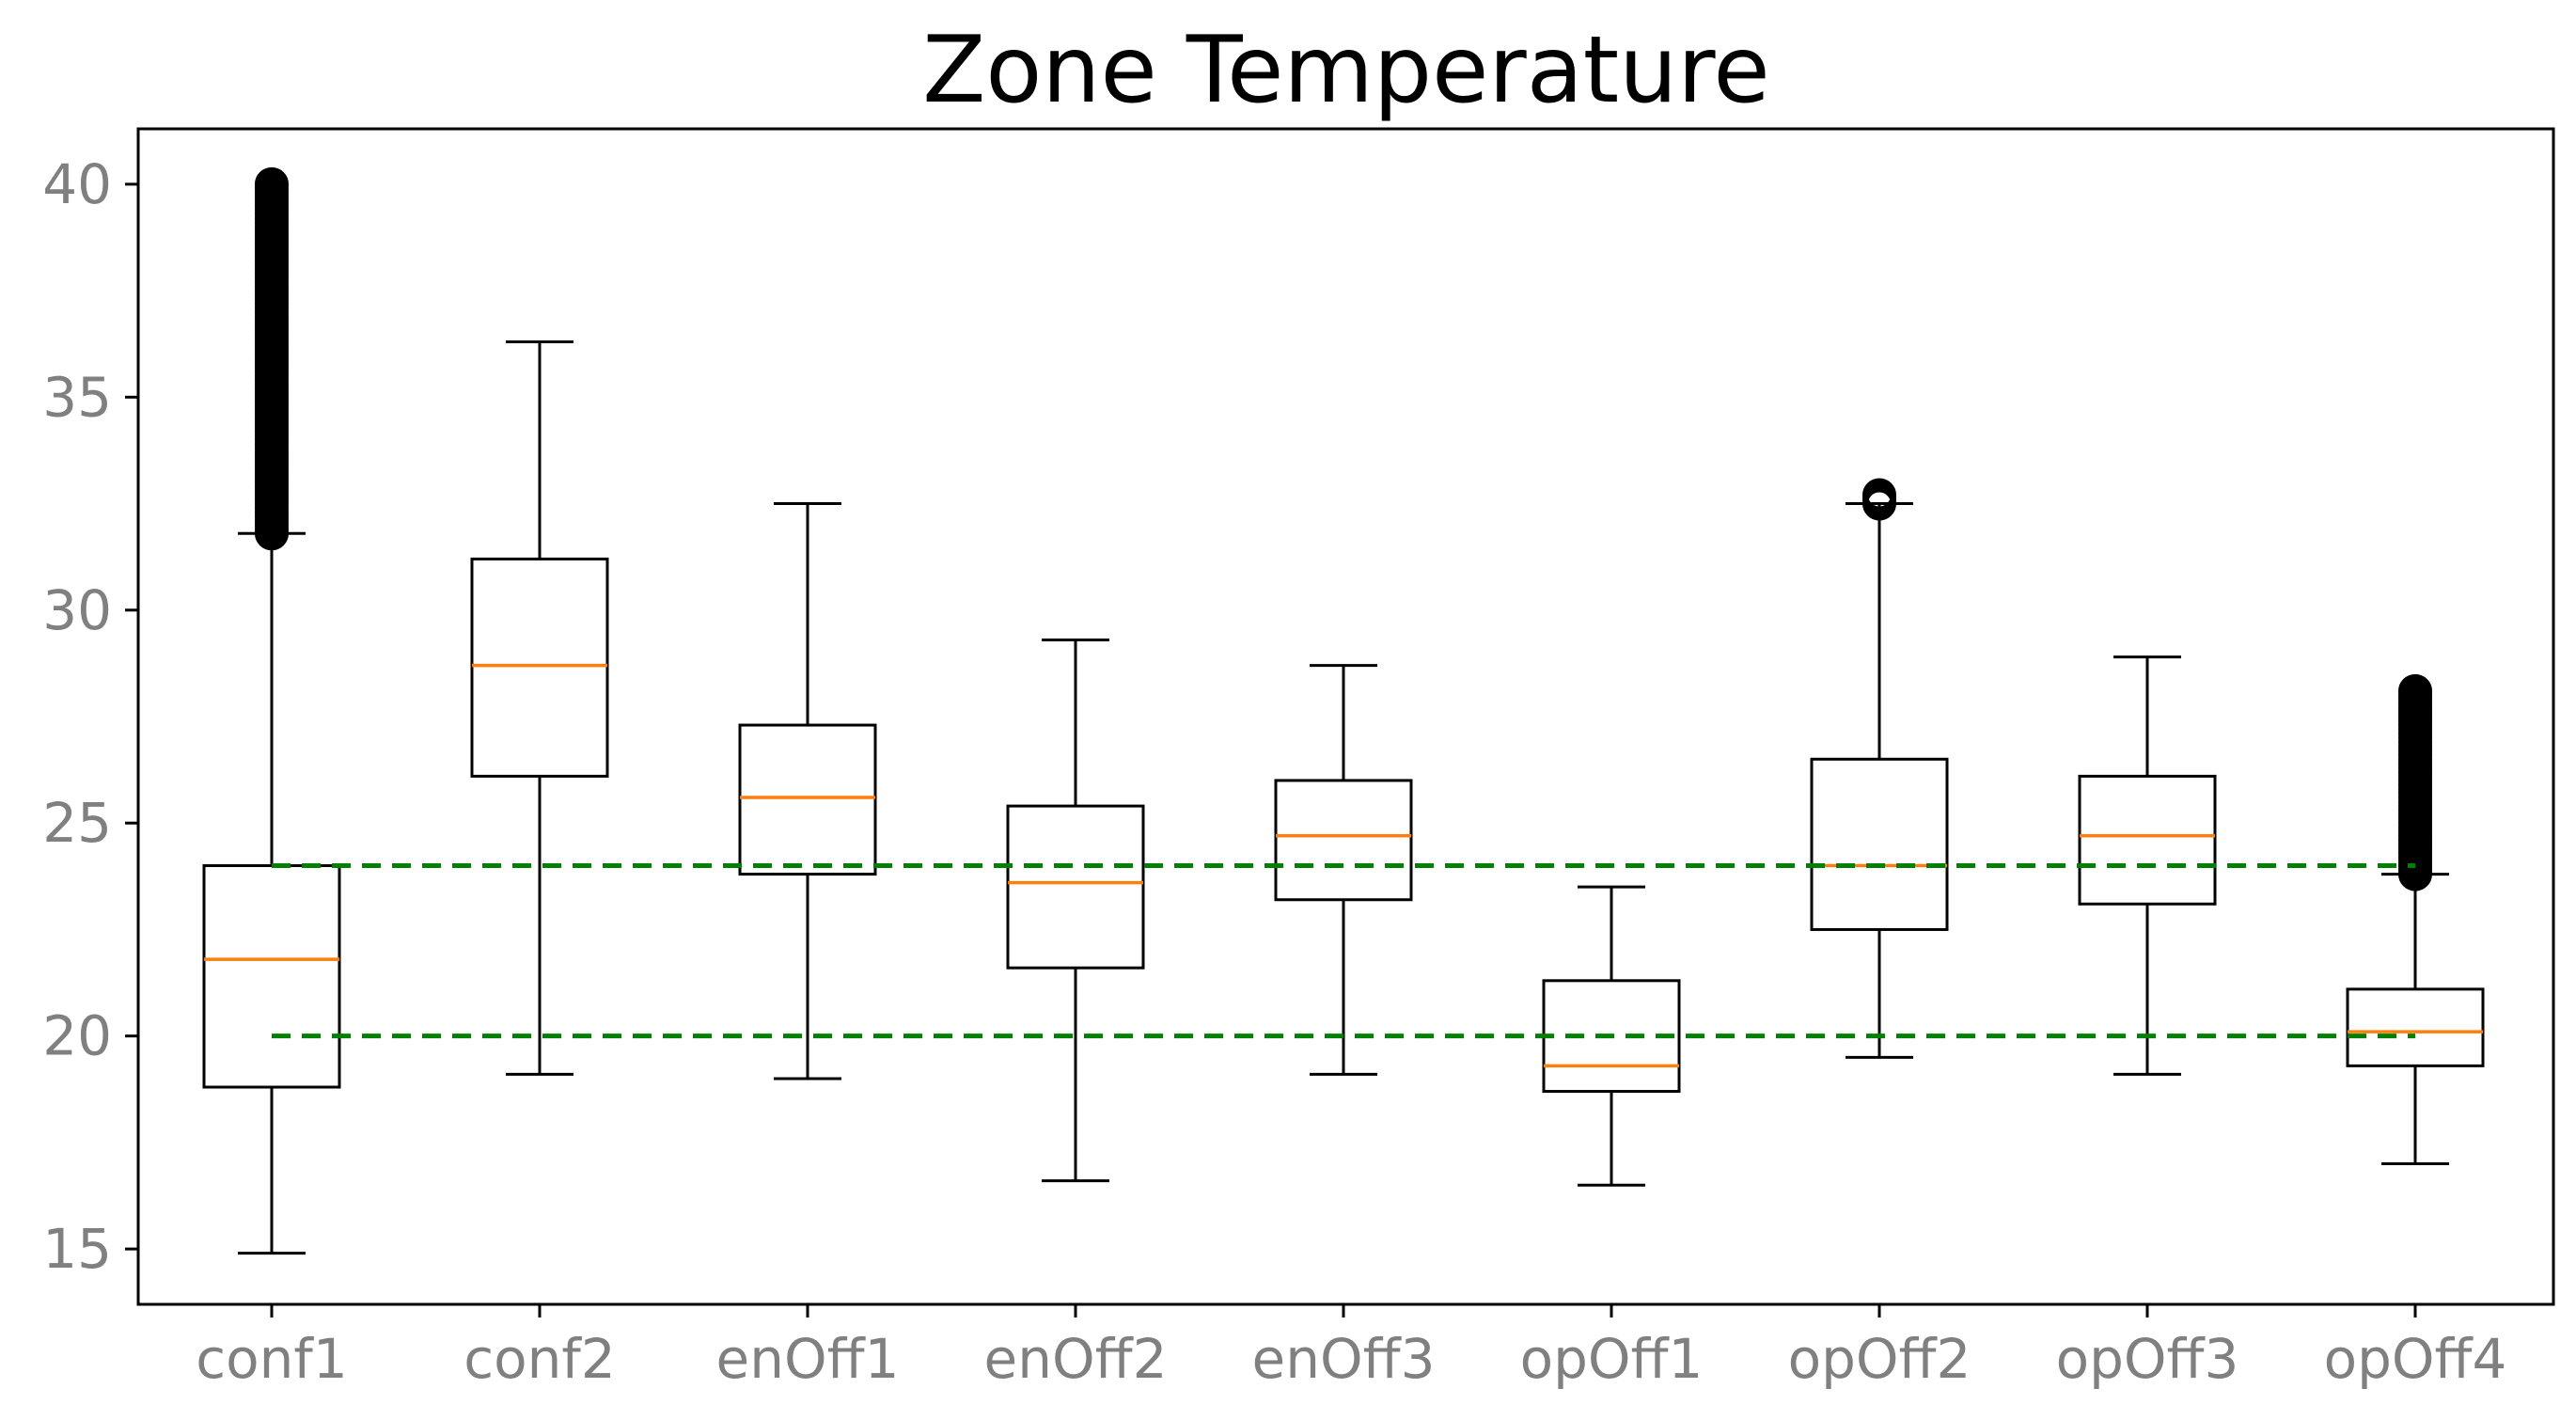 The height and width of the screenshot is (1420, 2576). I want to click on y-tick-label: 15, so click(77, 1249).